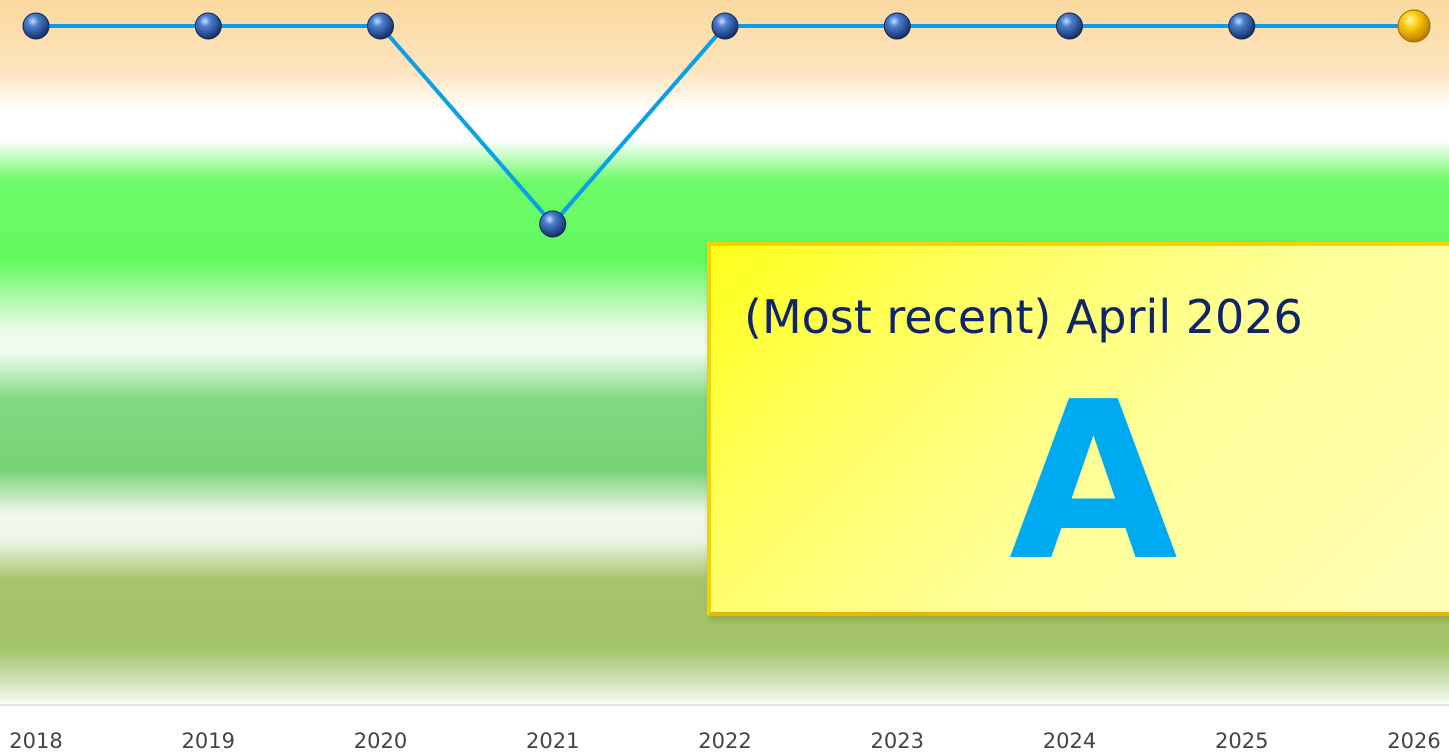 Image resolution: width=1449 pixels, height=752 pixels. What do you see at coordinates (36, 26) in the screenshot?
I see `data-point-2018` at bounding box center [36, 26].